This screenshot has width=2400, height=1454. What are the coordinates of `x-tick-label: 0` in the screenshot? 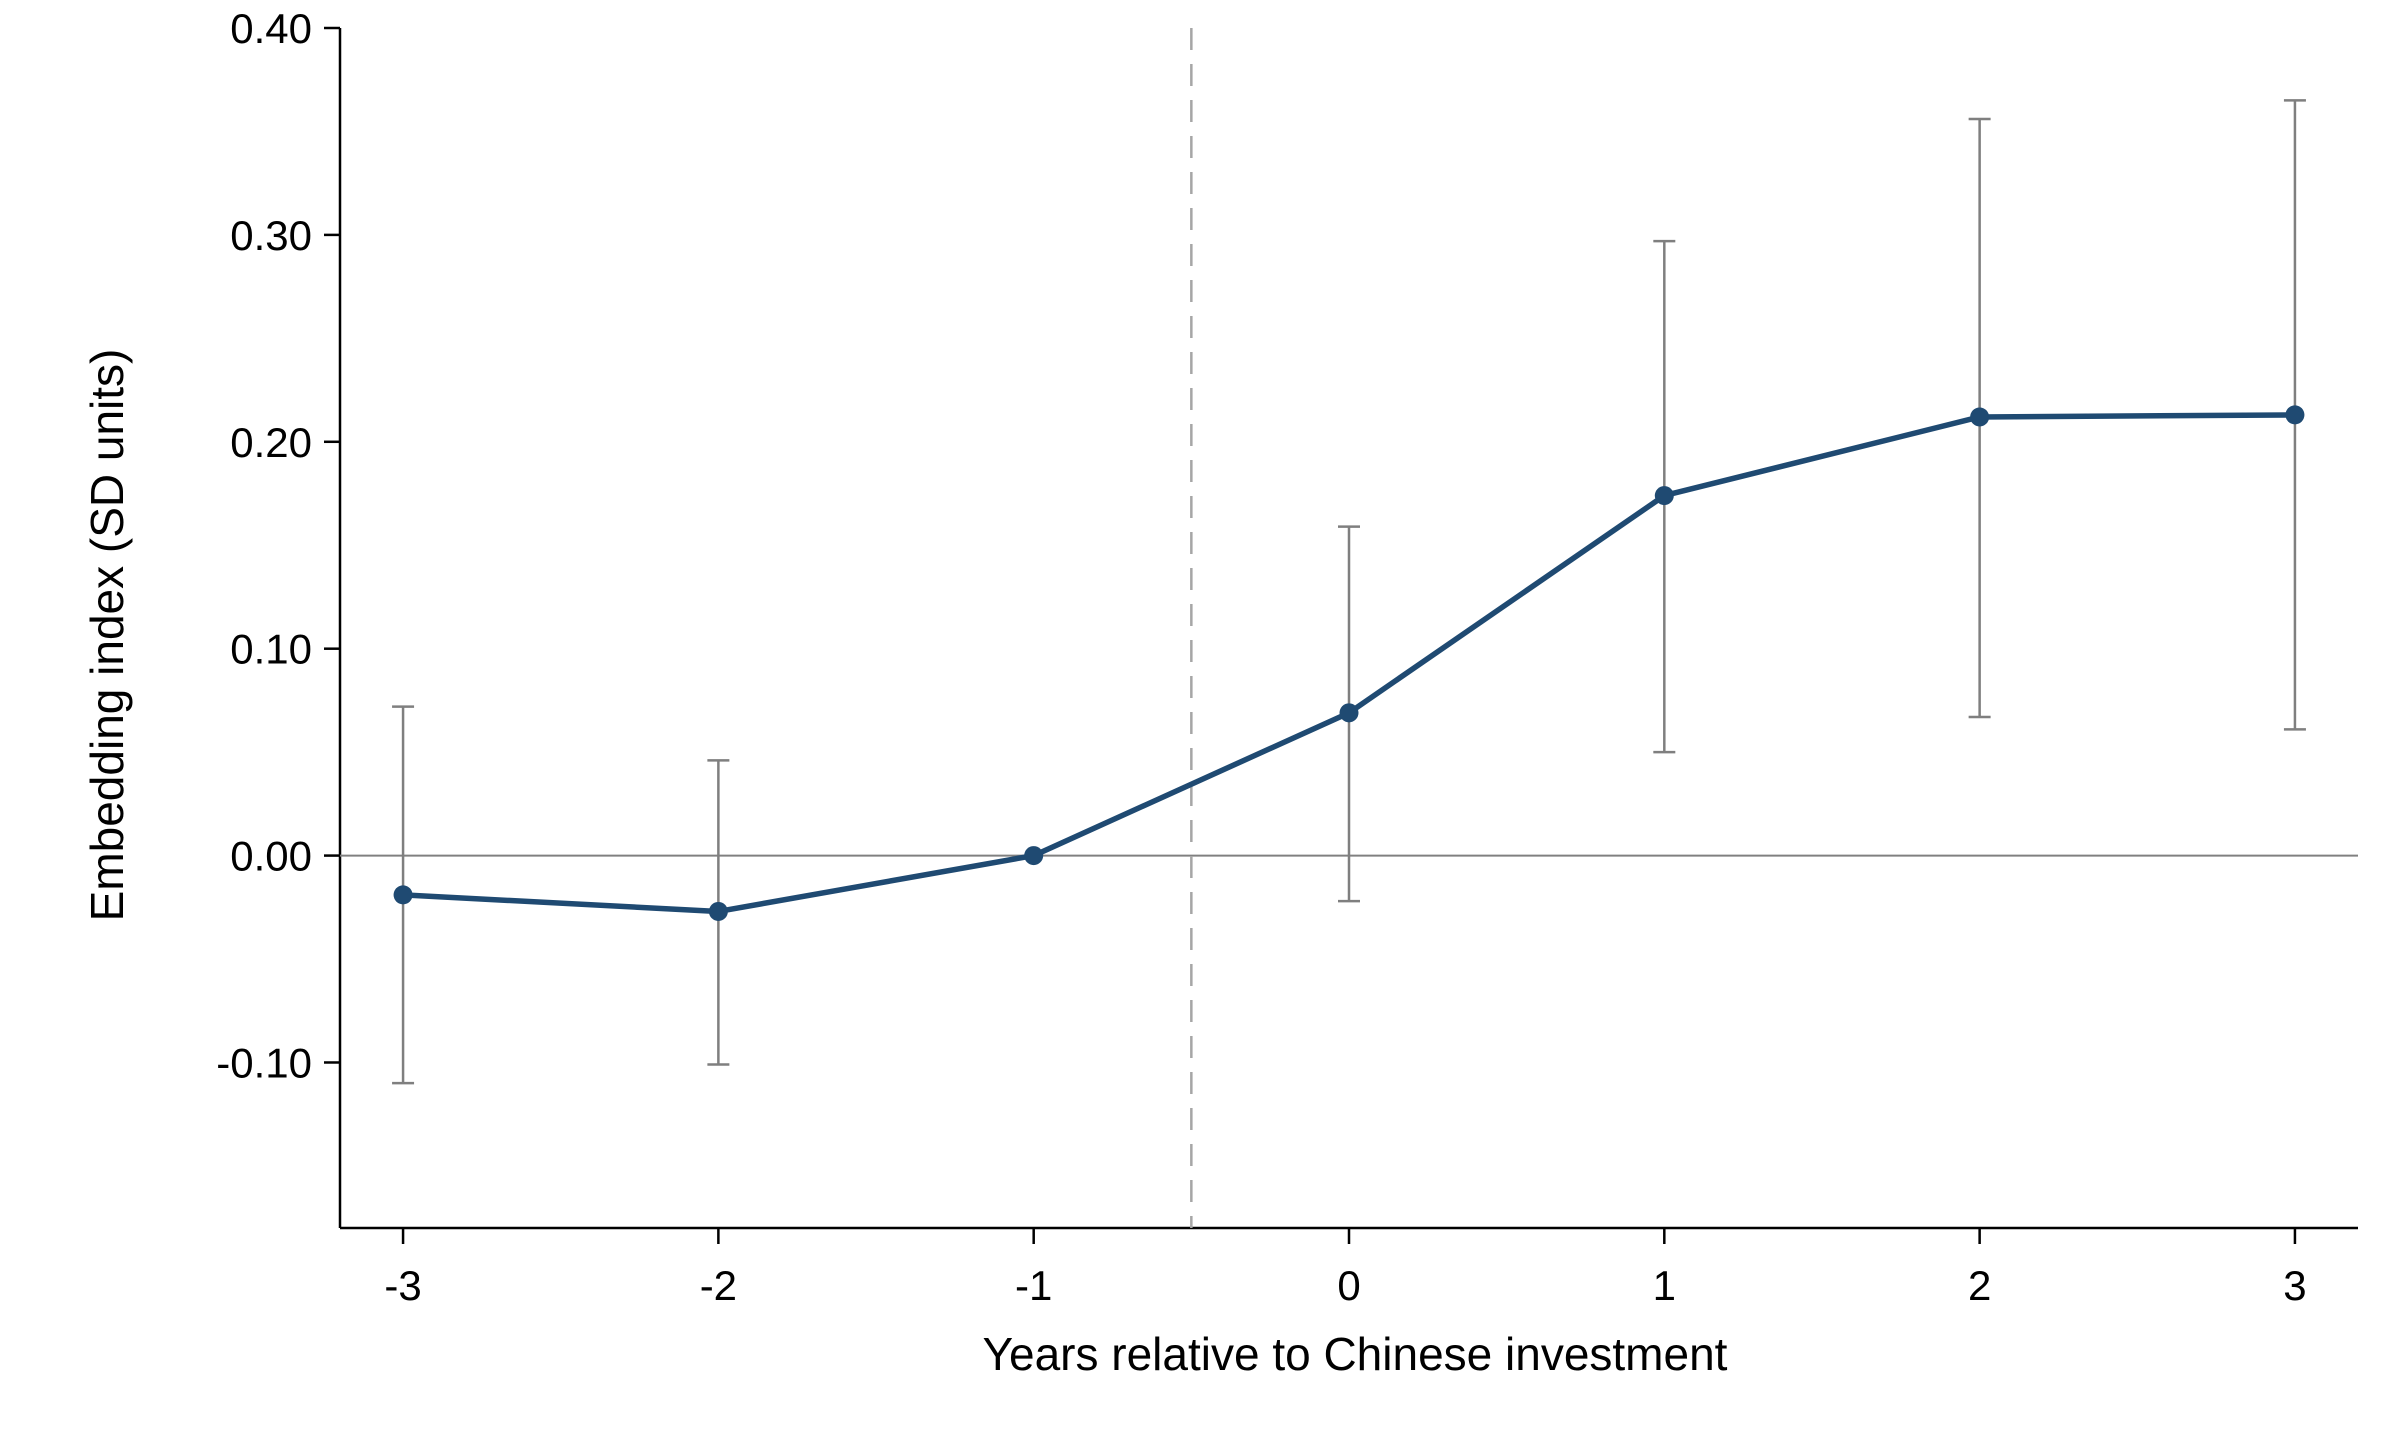 It's located at (1348, 1285).